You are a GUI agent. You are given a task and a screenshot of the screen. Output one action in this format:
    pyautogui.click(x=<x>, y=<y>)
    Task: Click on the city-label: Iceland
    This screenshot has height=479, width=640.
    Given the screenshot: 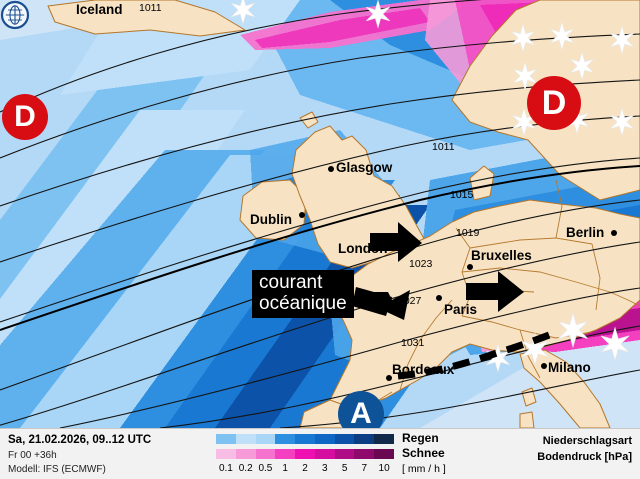 What is the action you would take?
    pyautogui.click(x=99, y=9)
    